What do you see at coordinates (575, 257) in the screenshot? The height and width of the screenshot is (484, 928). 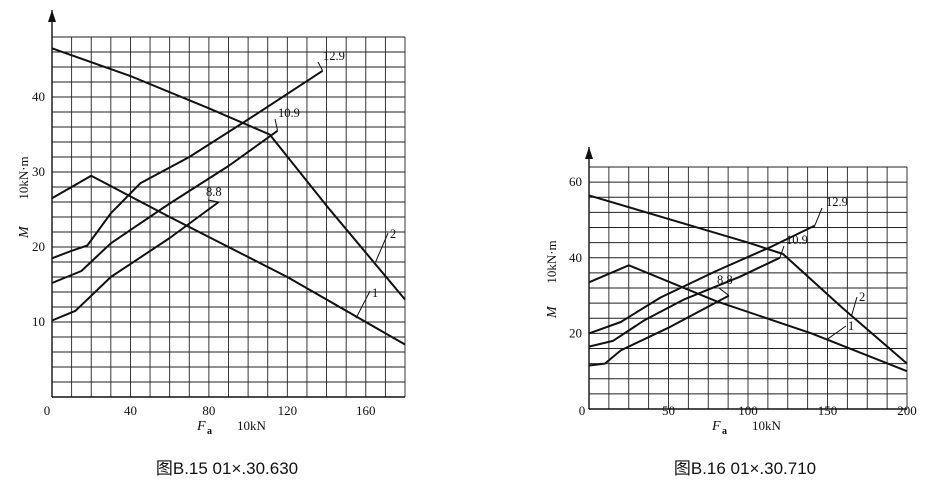 I see `chart-2-y-tick-label: 40` at bounding box center [575, 257].